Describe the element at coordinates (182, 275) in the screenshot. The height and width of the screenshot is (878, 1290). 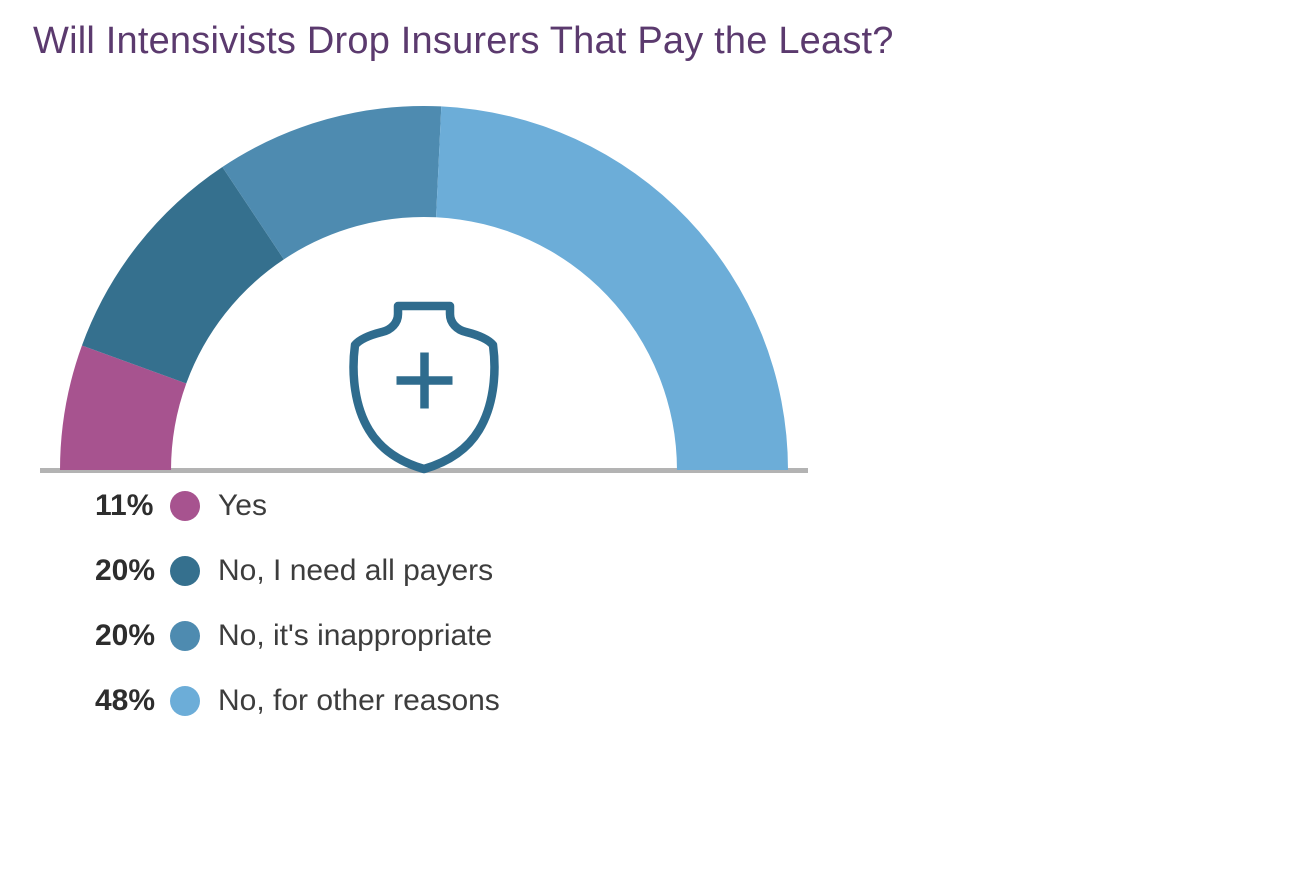
I see `donut-segment-no-i-need-all-payers` at that location.